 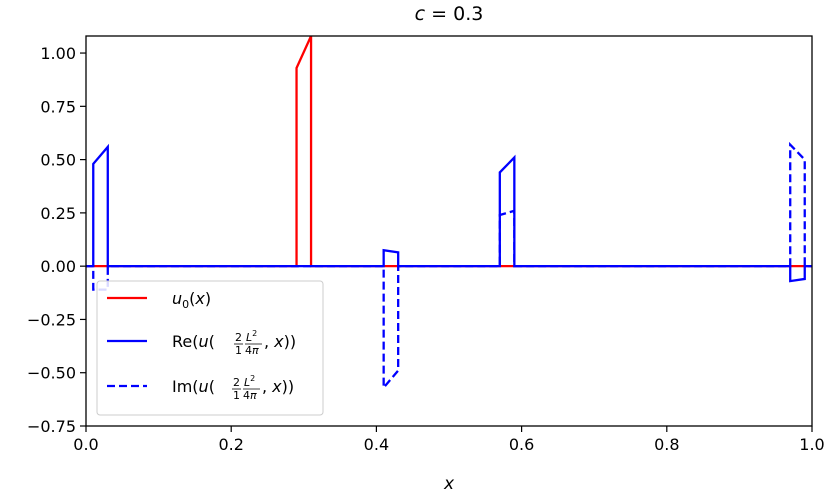 What do you see at coordinates (58, 106) in the screenshot?
I see `y-tick-label: 0.75` at bounding box center [58, 106].